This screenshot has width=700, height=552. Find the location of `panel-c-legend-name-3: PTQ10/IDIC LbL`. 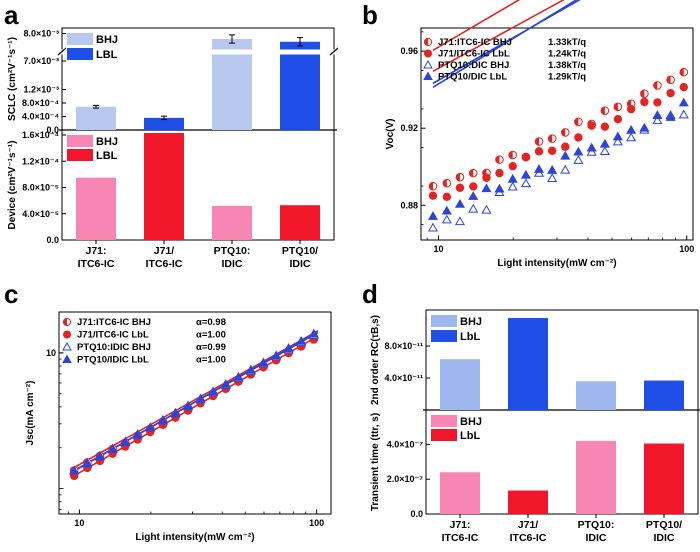

panel-c-legend-name-3: PTQ10/IDIC LbL is located at coordinates (113, 360).